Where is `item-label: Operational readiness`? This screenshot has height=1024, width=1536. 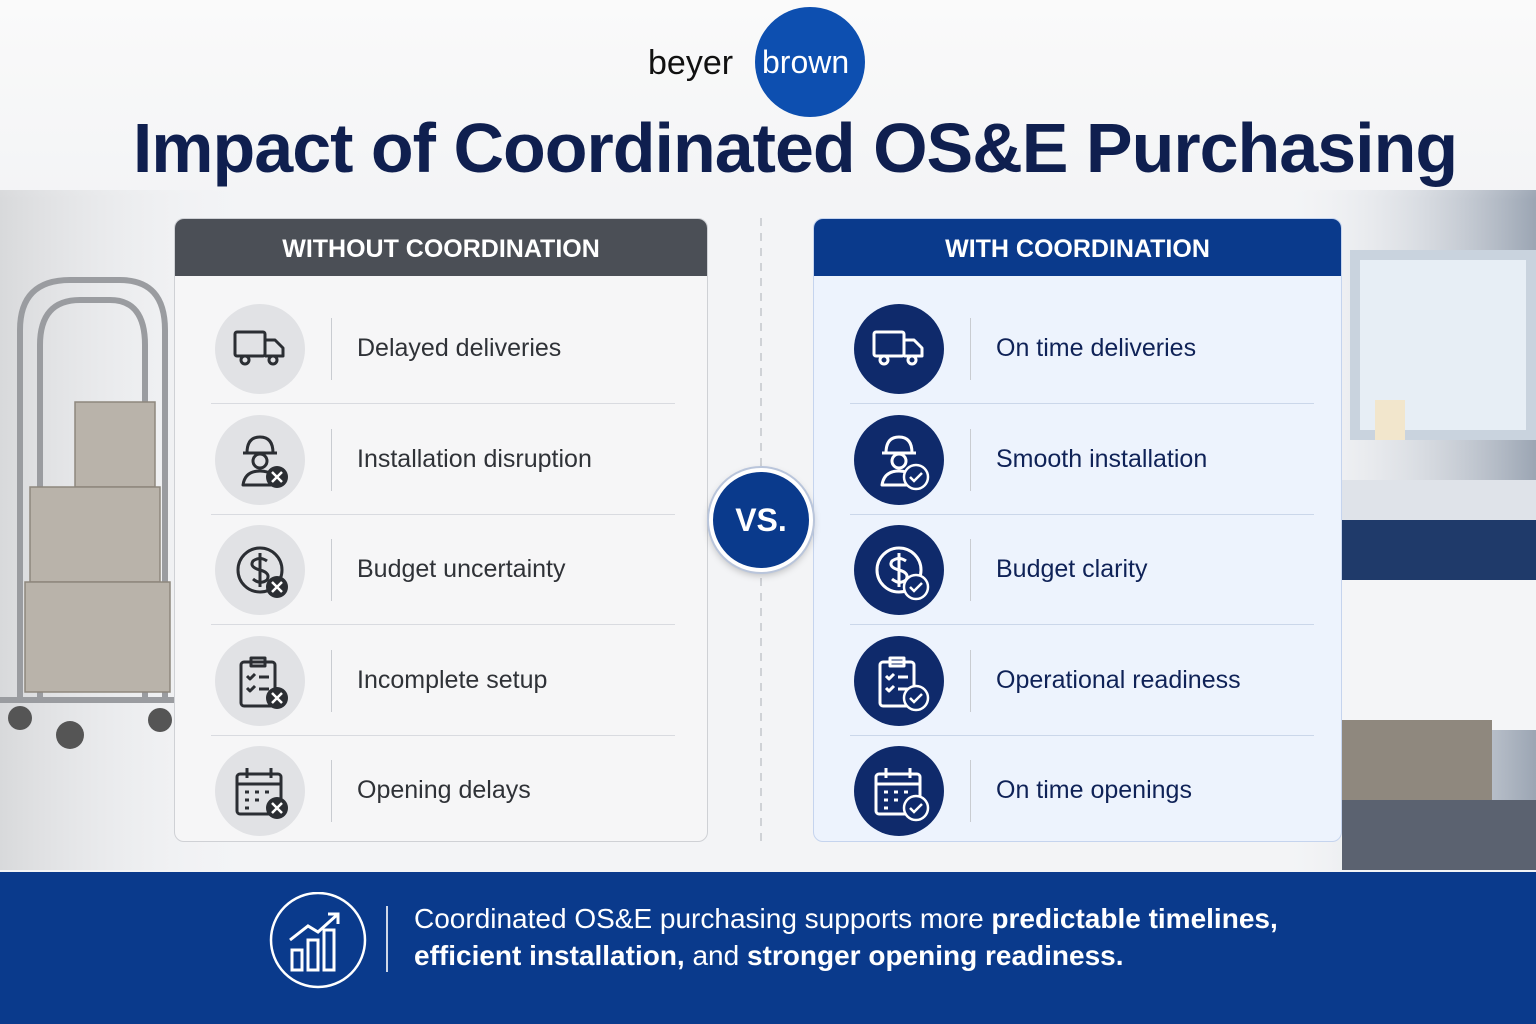
item-label: Operational readiness is located at coordinates (1118, 679).